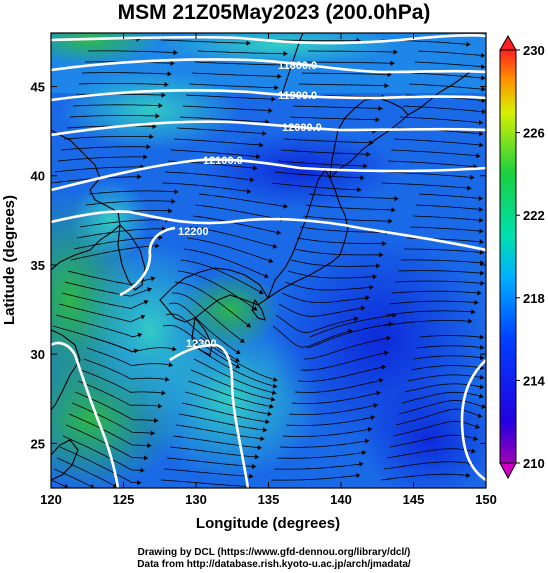  I want to click on y-axis-label: Latitude (degrees), so click(9, 260).